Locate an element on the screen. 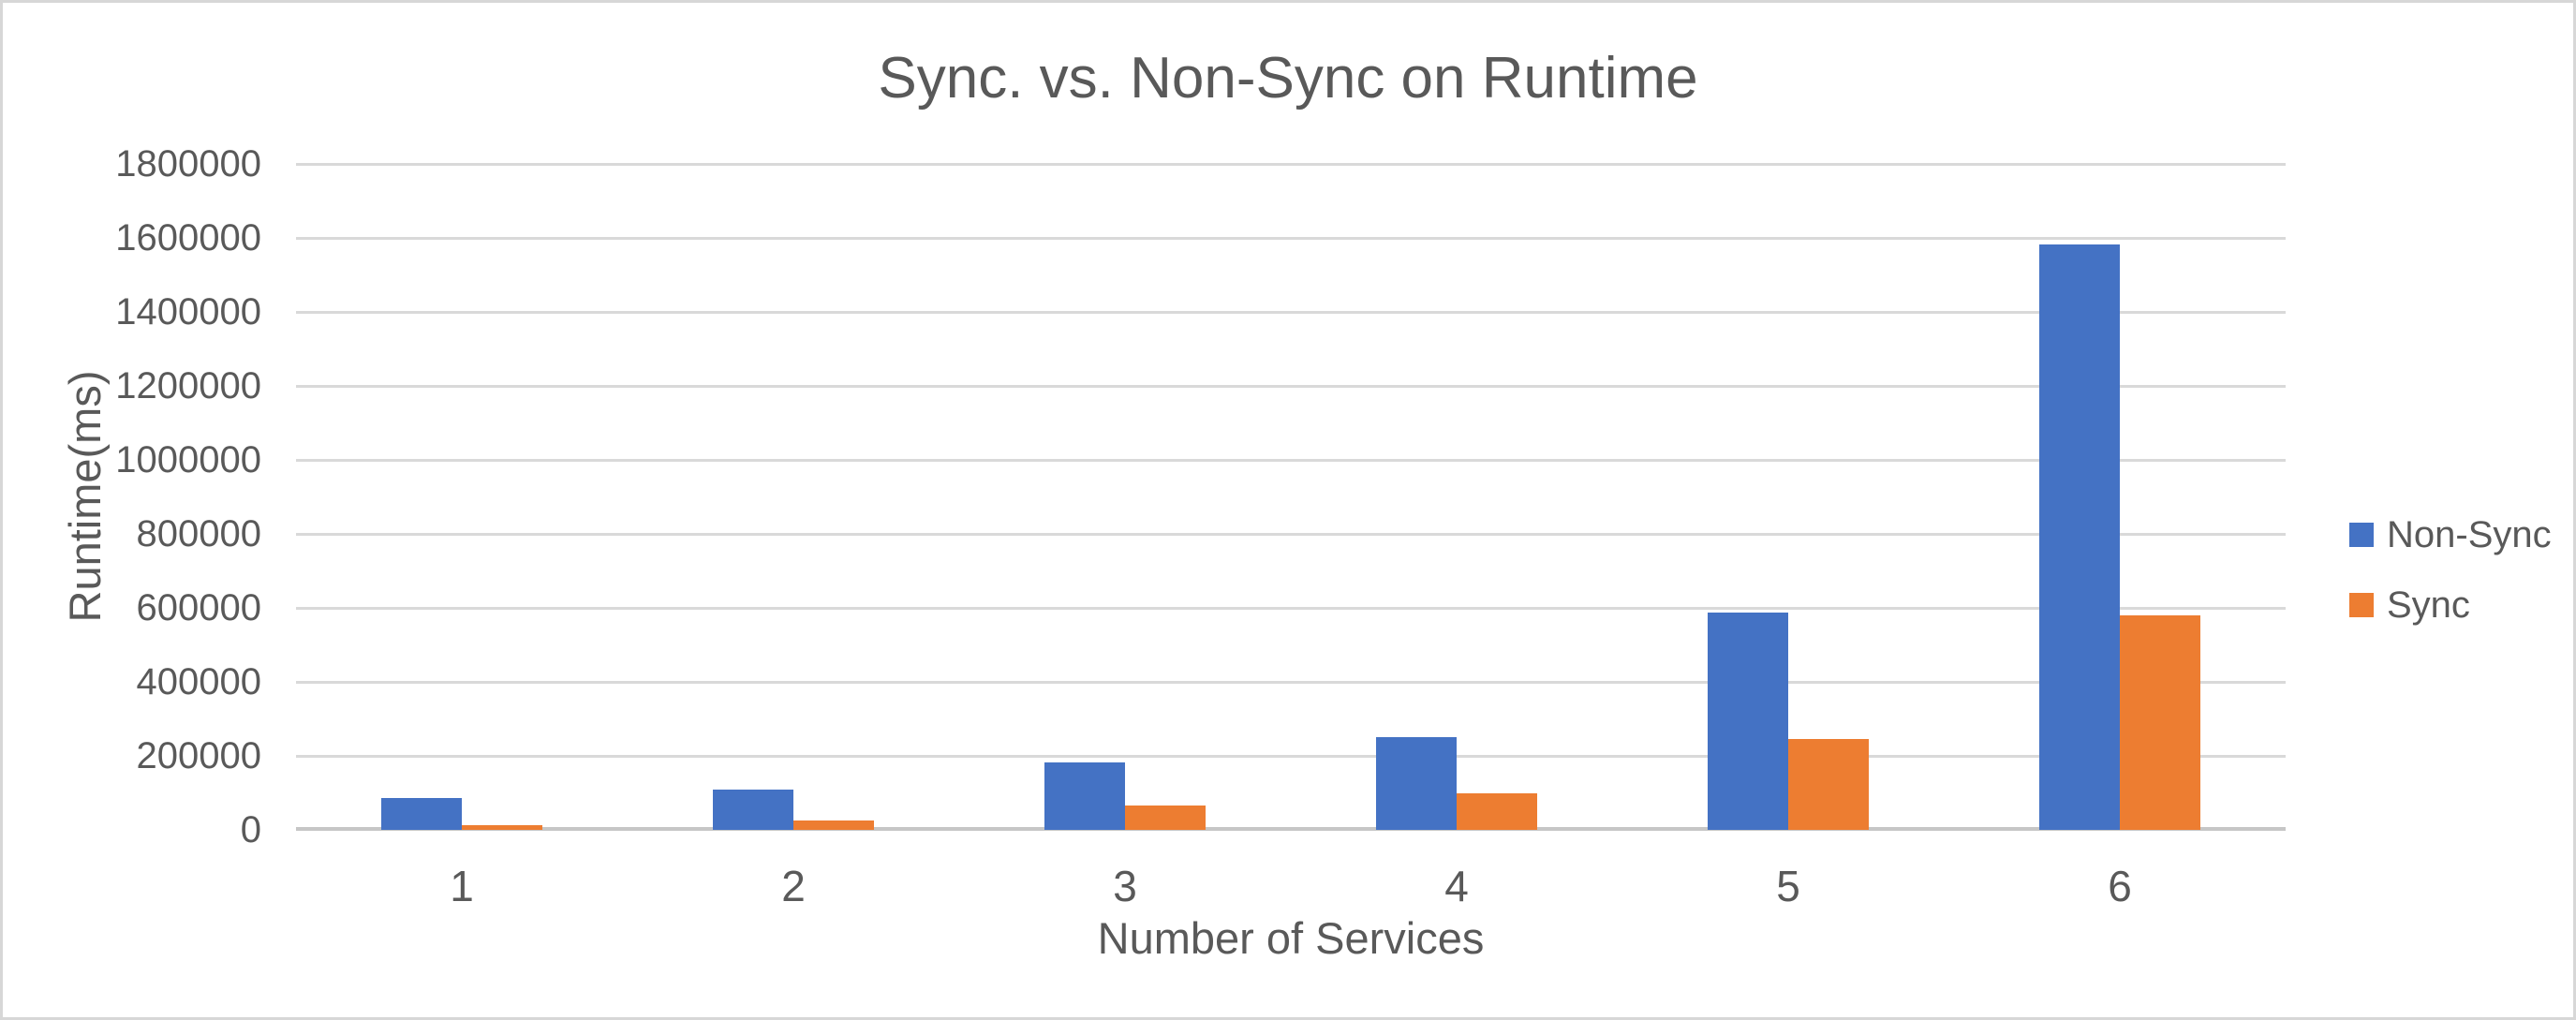 This screenshot has width=2576, height=1020. y-tick-label: 1400000 is located at coordinates (188, 312).